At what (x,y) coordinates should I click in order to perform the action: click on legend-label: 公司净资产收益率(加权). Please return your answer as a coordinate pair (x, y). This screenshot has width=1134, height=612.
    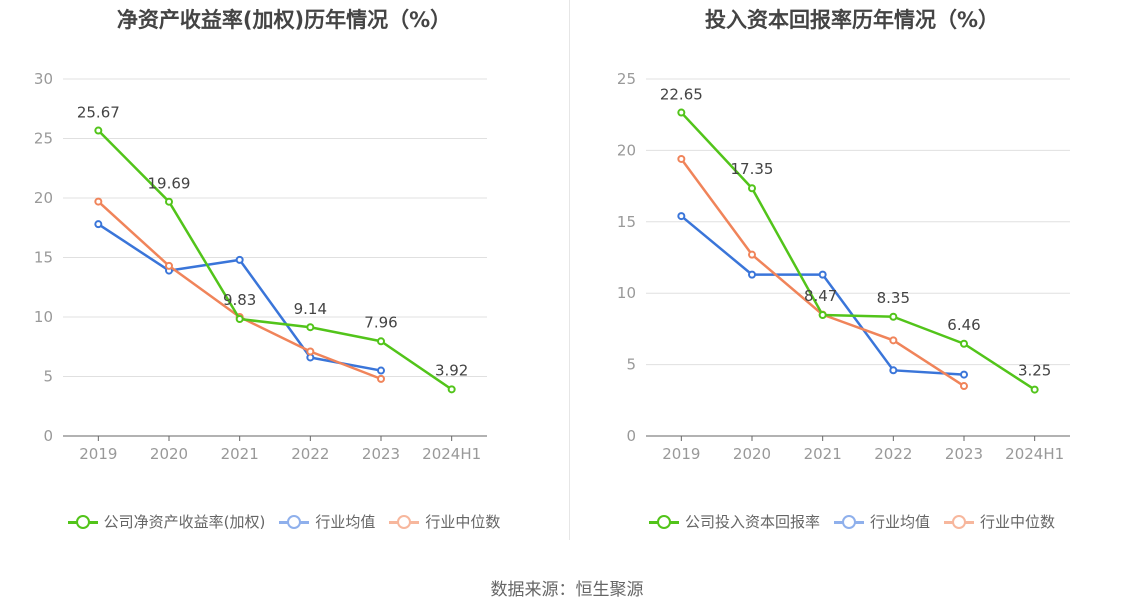
    Looking at the image, I should click on (184, 522).